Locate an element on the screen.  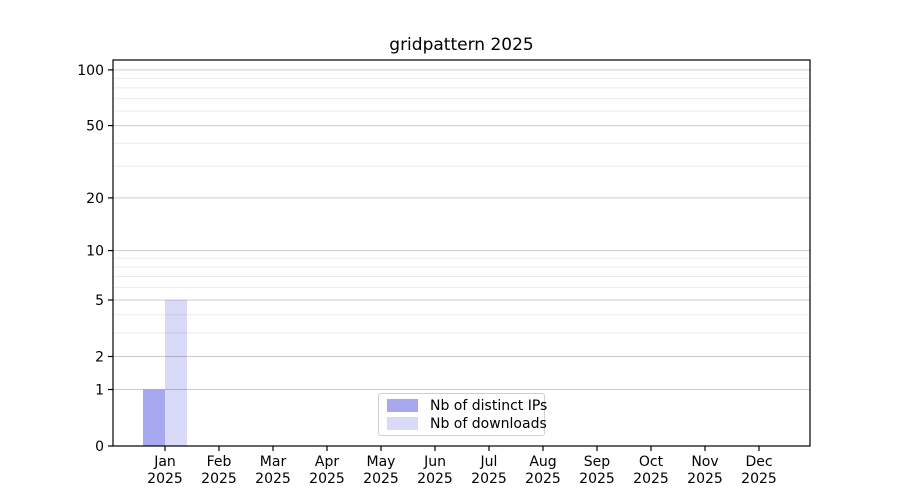
x-tick-label-month: Sep is located at coordinates (597, 462).